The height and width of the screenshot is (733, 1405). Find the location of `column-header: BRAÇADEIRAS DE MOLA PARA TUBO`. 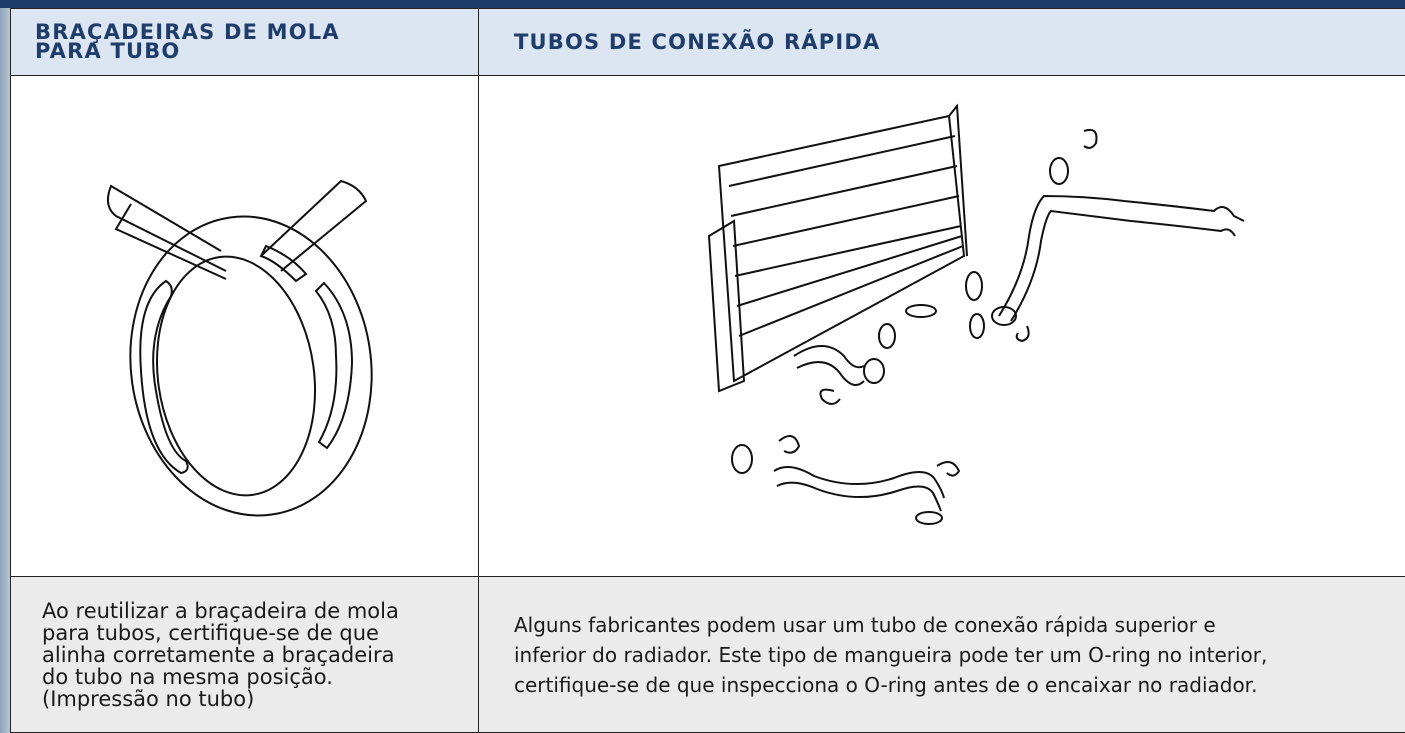

column-header: BRAÇADEIRAS DE MOLA PARA TUBO is located at coordinates (244, 42).